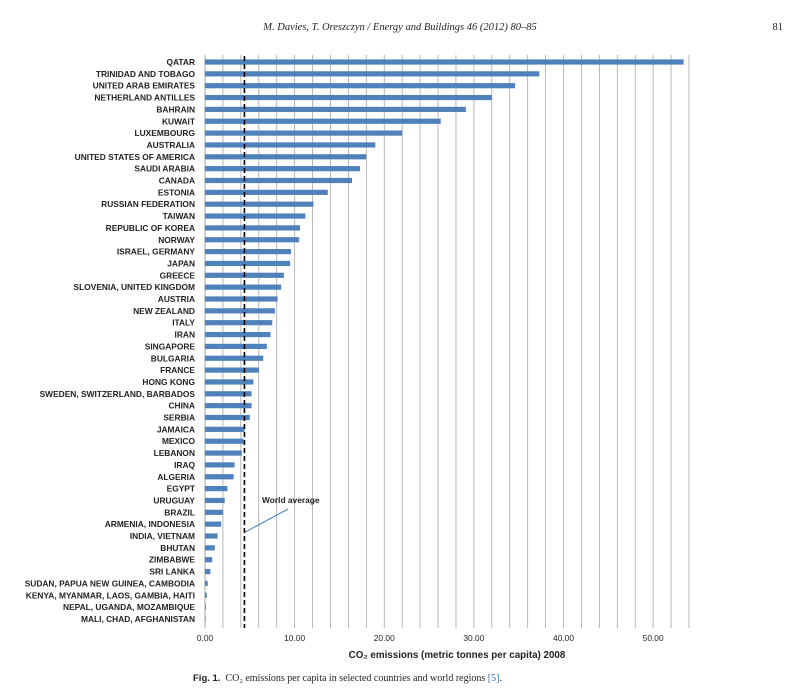  What do you see at coordinates (493, 678) in the screenshot?
I see `caption-reference-link: [5]` at bounding box center [493, 678].